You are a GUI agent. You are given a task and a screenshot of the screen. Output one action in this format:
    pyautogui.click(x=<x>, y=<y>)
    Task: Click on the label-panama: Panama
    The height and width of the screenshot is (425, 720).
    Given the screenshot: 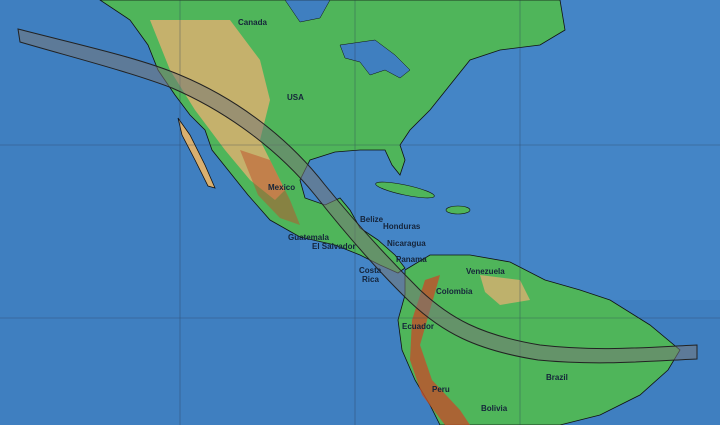 What is the action you would take?
    pyautogui.click(x=411, y=259)
    